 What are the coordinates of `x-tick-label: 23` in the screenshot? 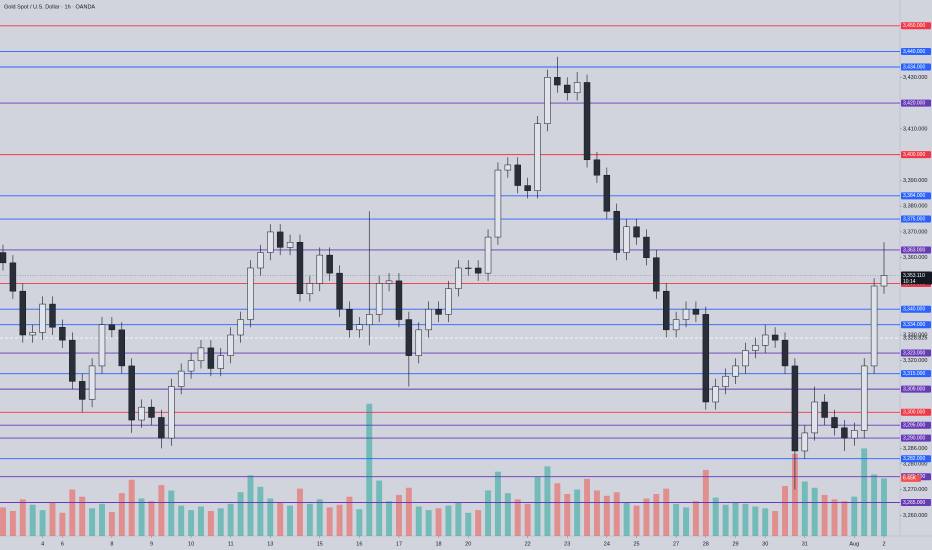 It's located at (567, 544).